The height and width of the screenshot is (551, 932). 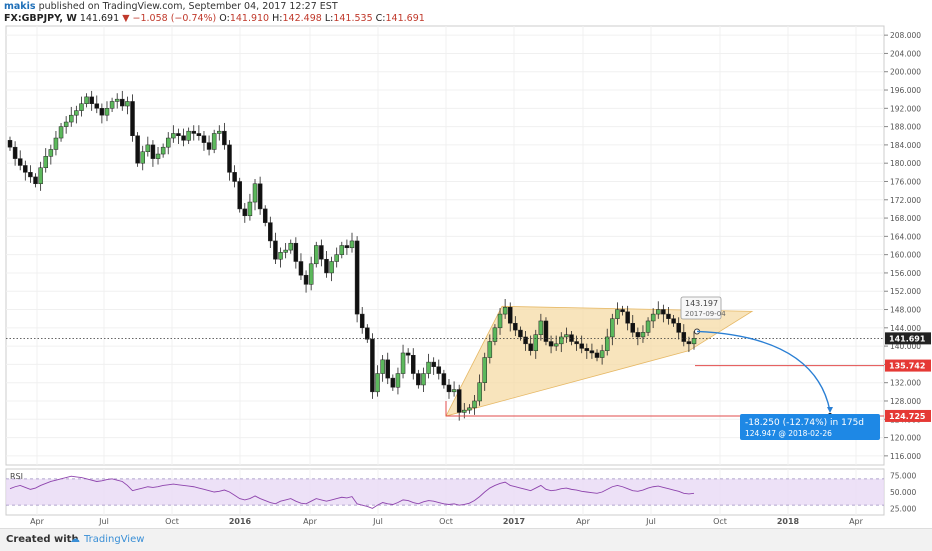 What do you see at coordinates (302, 18) in the screenshot?
I see `high-value: 142.498` at bounding box center [302, 18].